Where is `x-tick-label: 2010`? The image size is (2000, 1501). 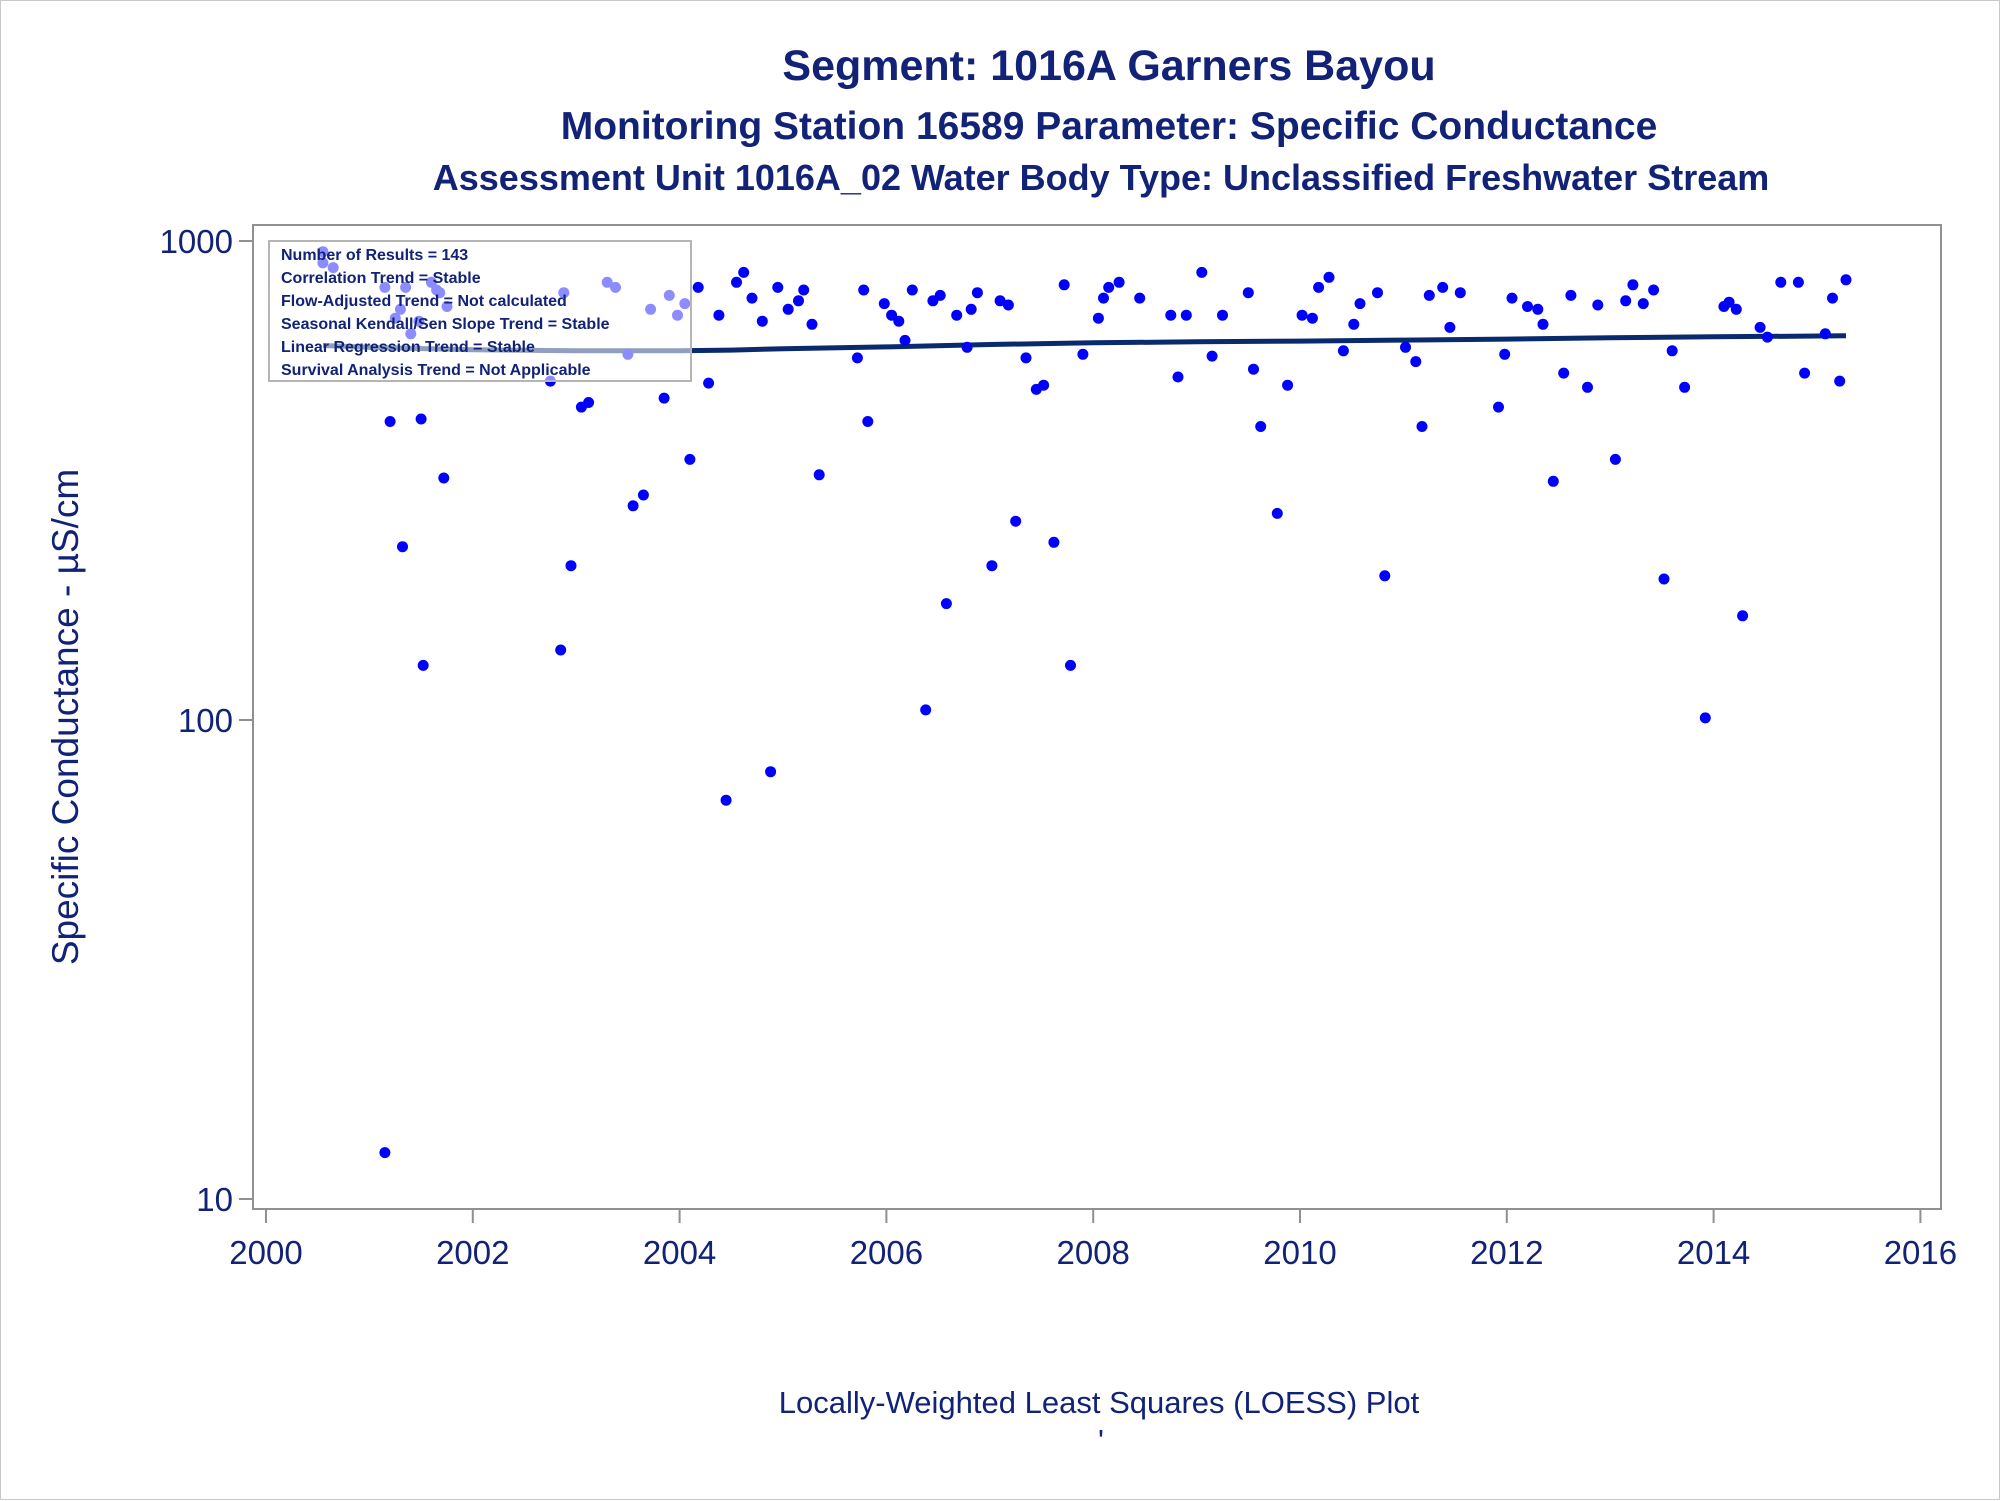 x-tick-label: 2010 is located at coordinates (1299, 1252).